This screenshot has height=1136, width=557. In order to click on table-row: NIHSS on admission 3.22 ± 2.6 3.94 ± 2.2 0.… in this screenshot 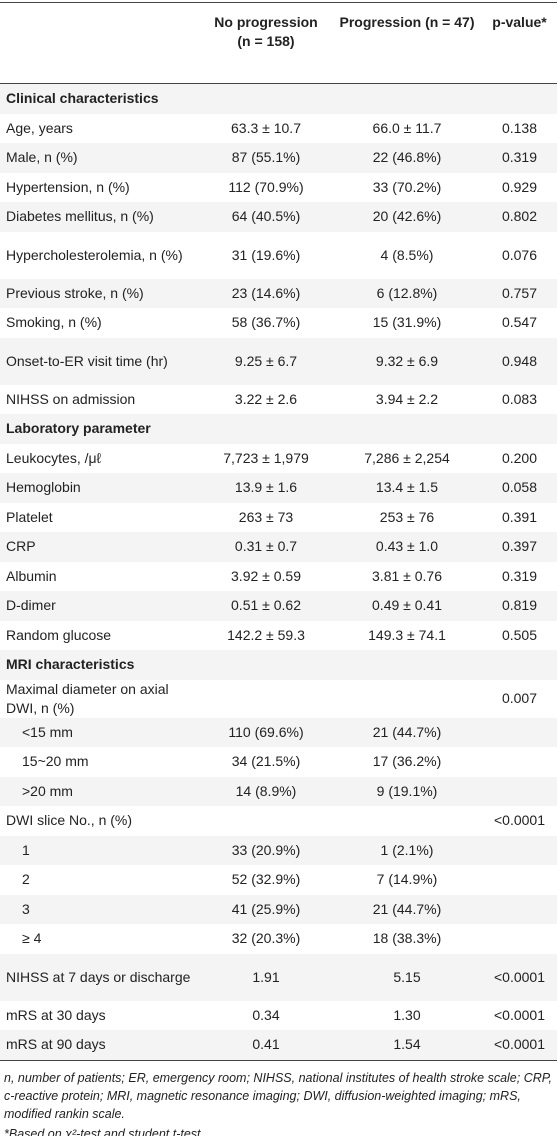, I will do `click(278, 400)`.